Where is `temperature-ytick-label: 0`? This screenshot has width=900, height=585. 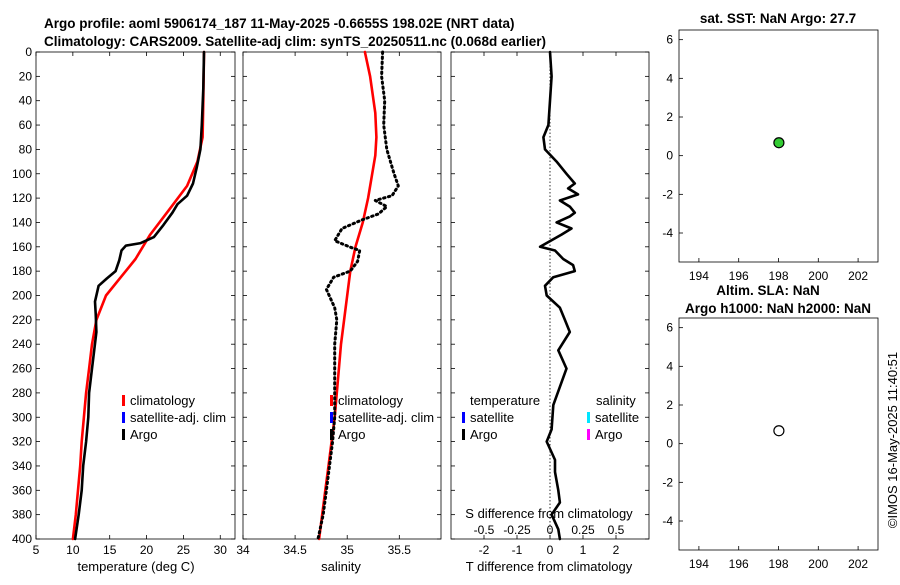
temperature-ytick-label: 0 is located at coordinates (28, 52).